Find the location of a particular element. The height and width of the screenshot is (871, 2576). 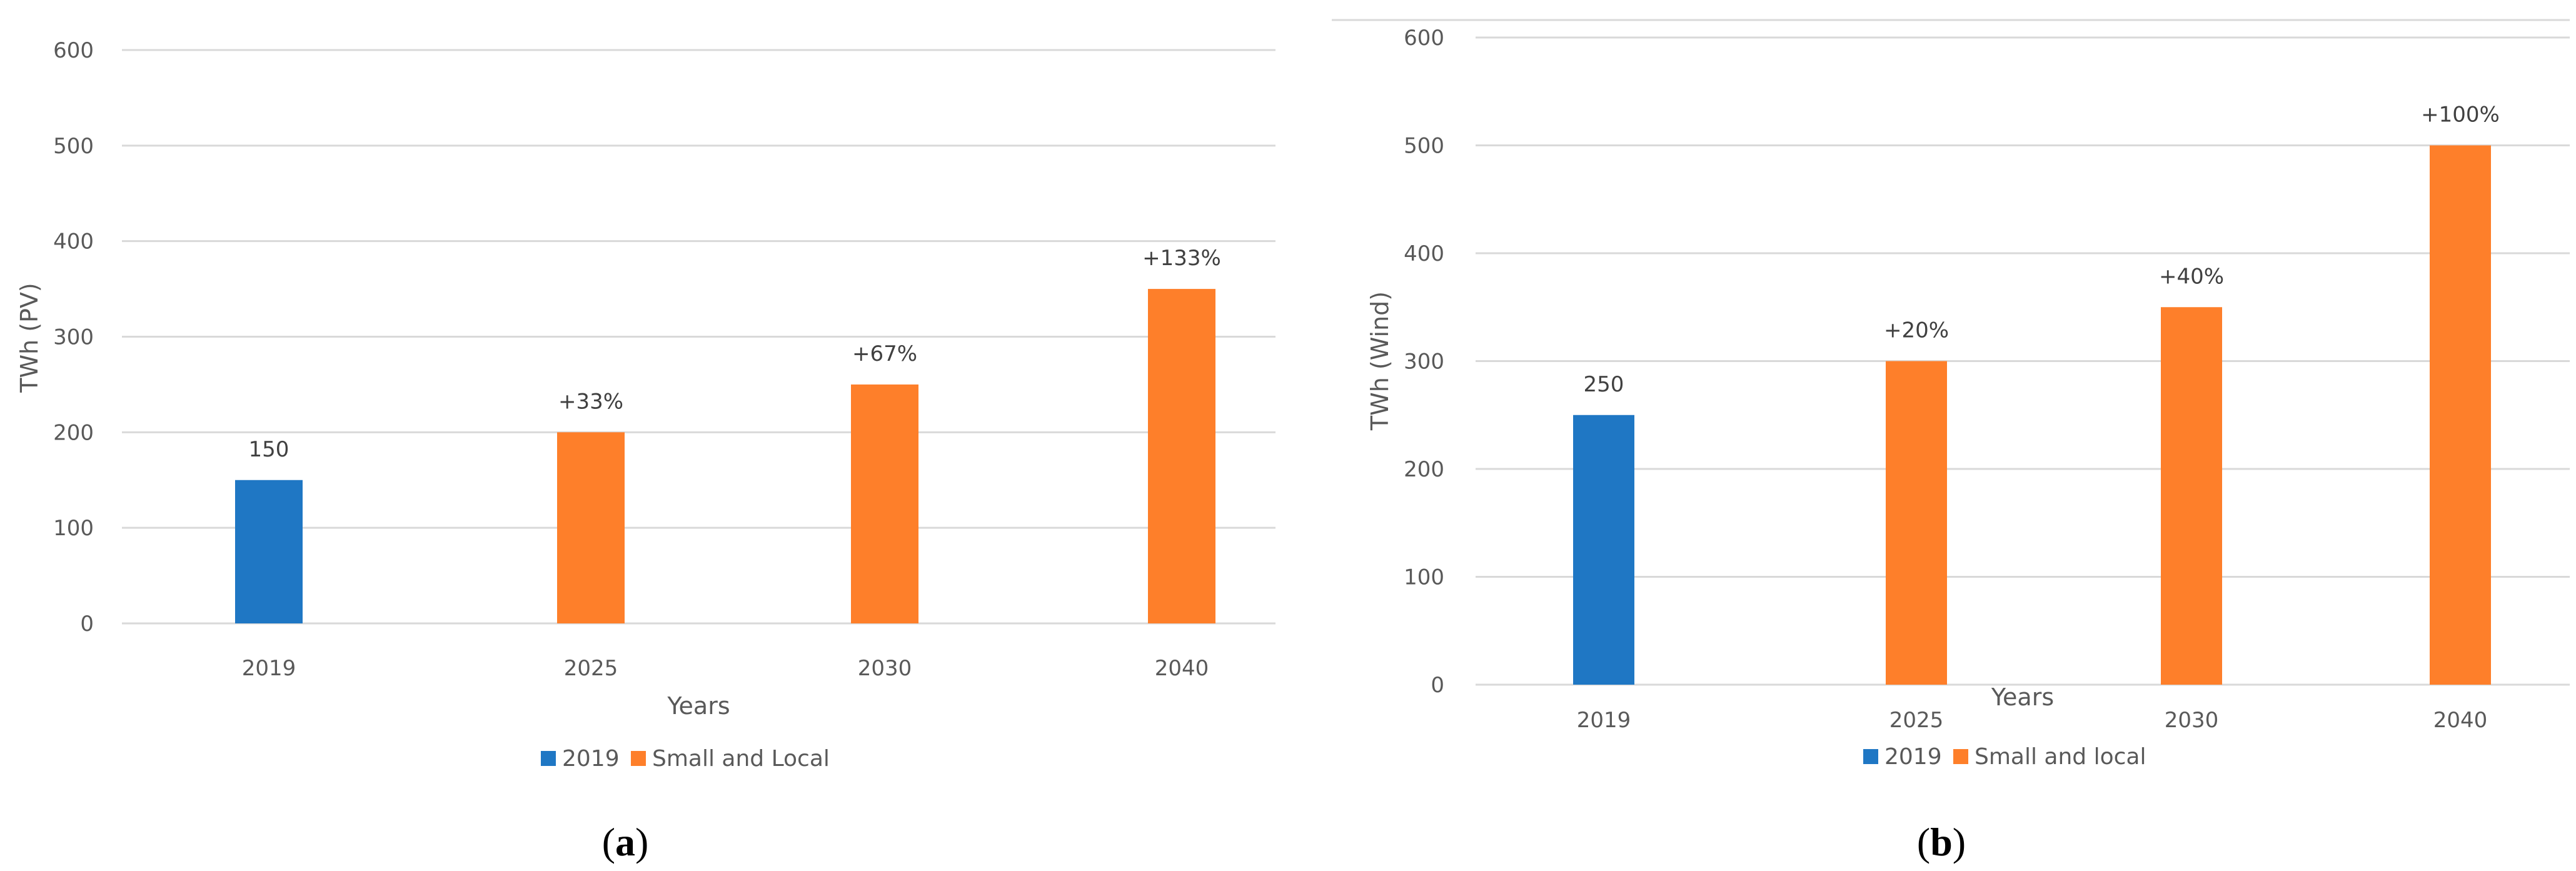

panel-b-data-label-2030: +40% is located at coordinates (2191, 276).